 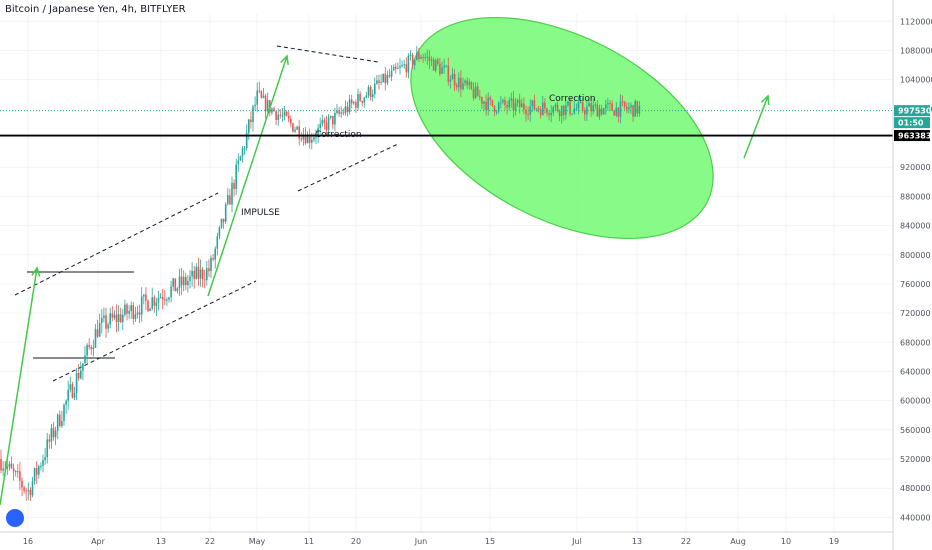 What do you see at coordinates (786, 541) in the screenshot?
I see `x-tick-label: 10` at bounding box center [786, 541].